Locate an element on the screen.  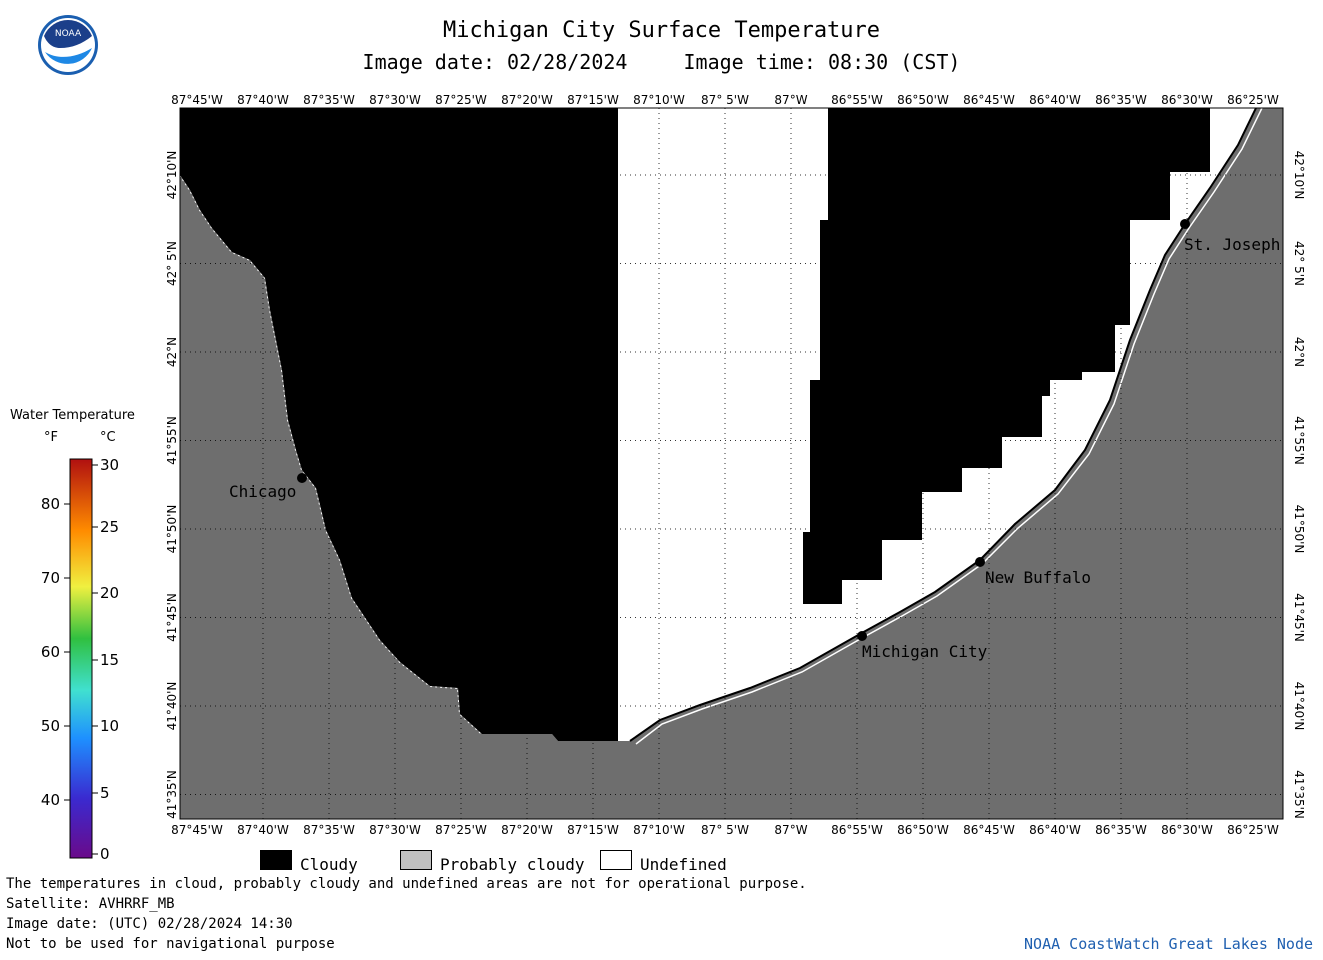
lat-label-left: 41°35'N is located at coordinates (172, 794).